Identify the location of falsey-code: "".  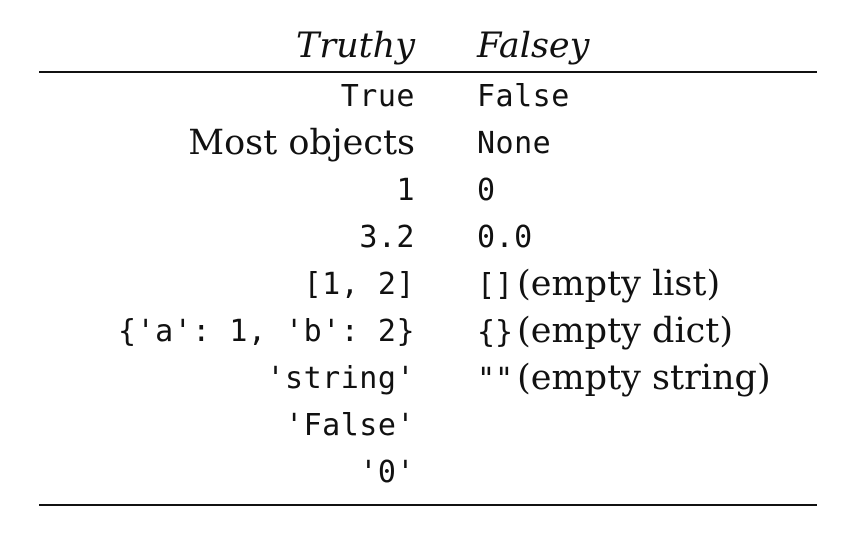
(495, 379).